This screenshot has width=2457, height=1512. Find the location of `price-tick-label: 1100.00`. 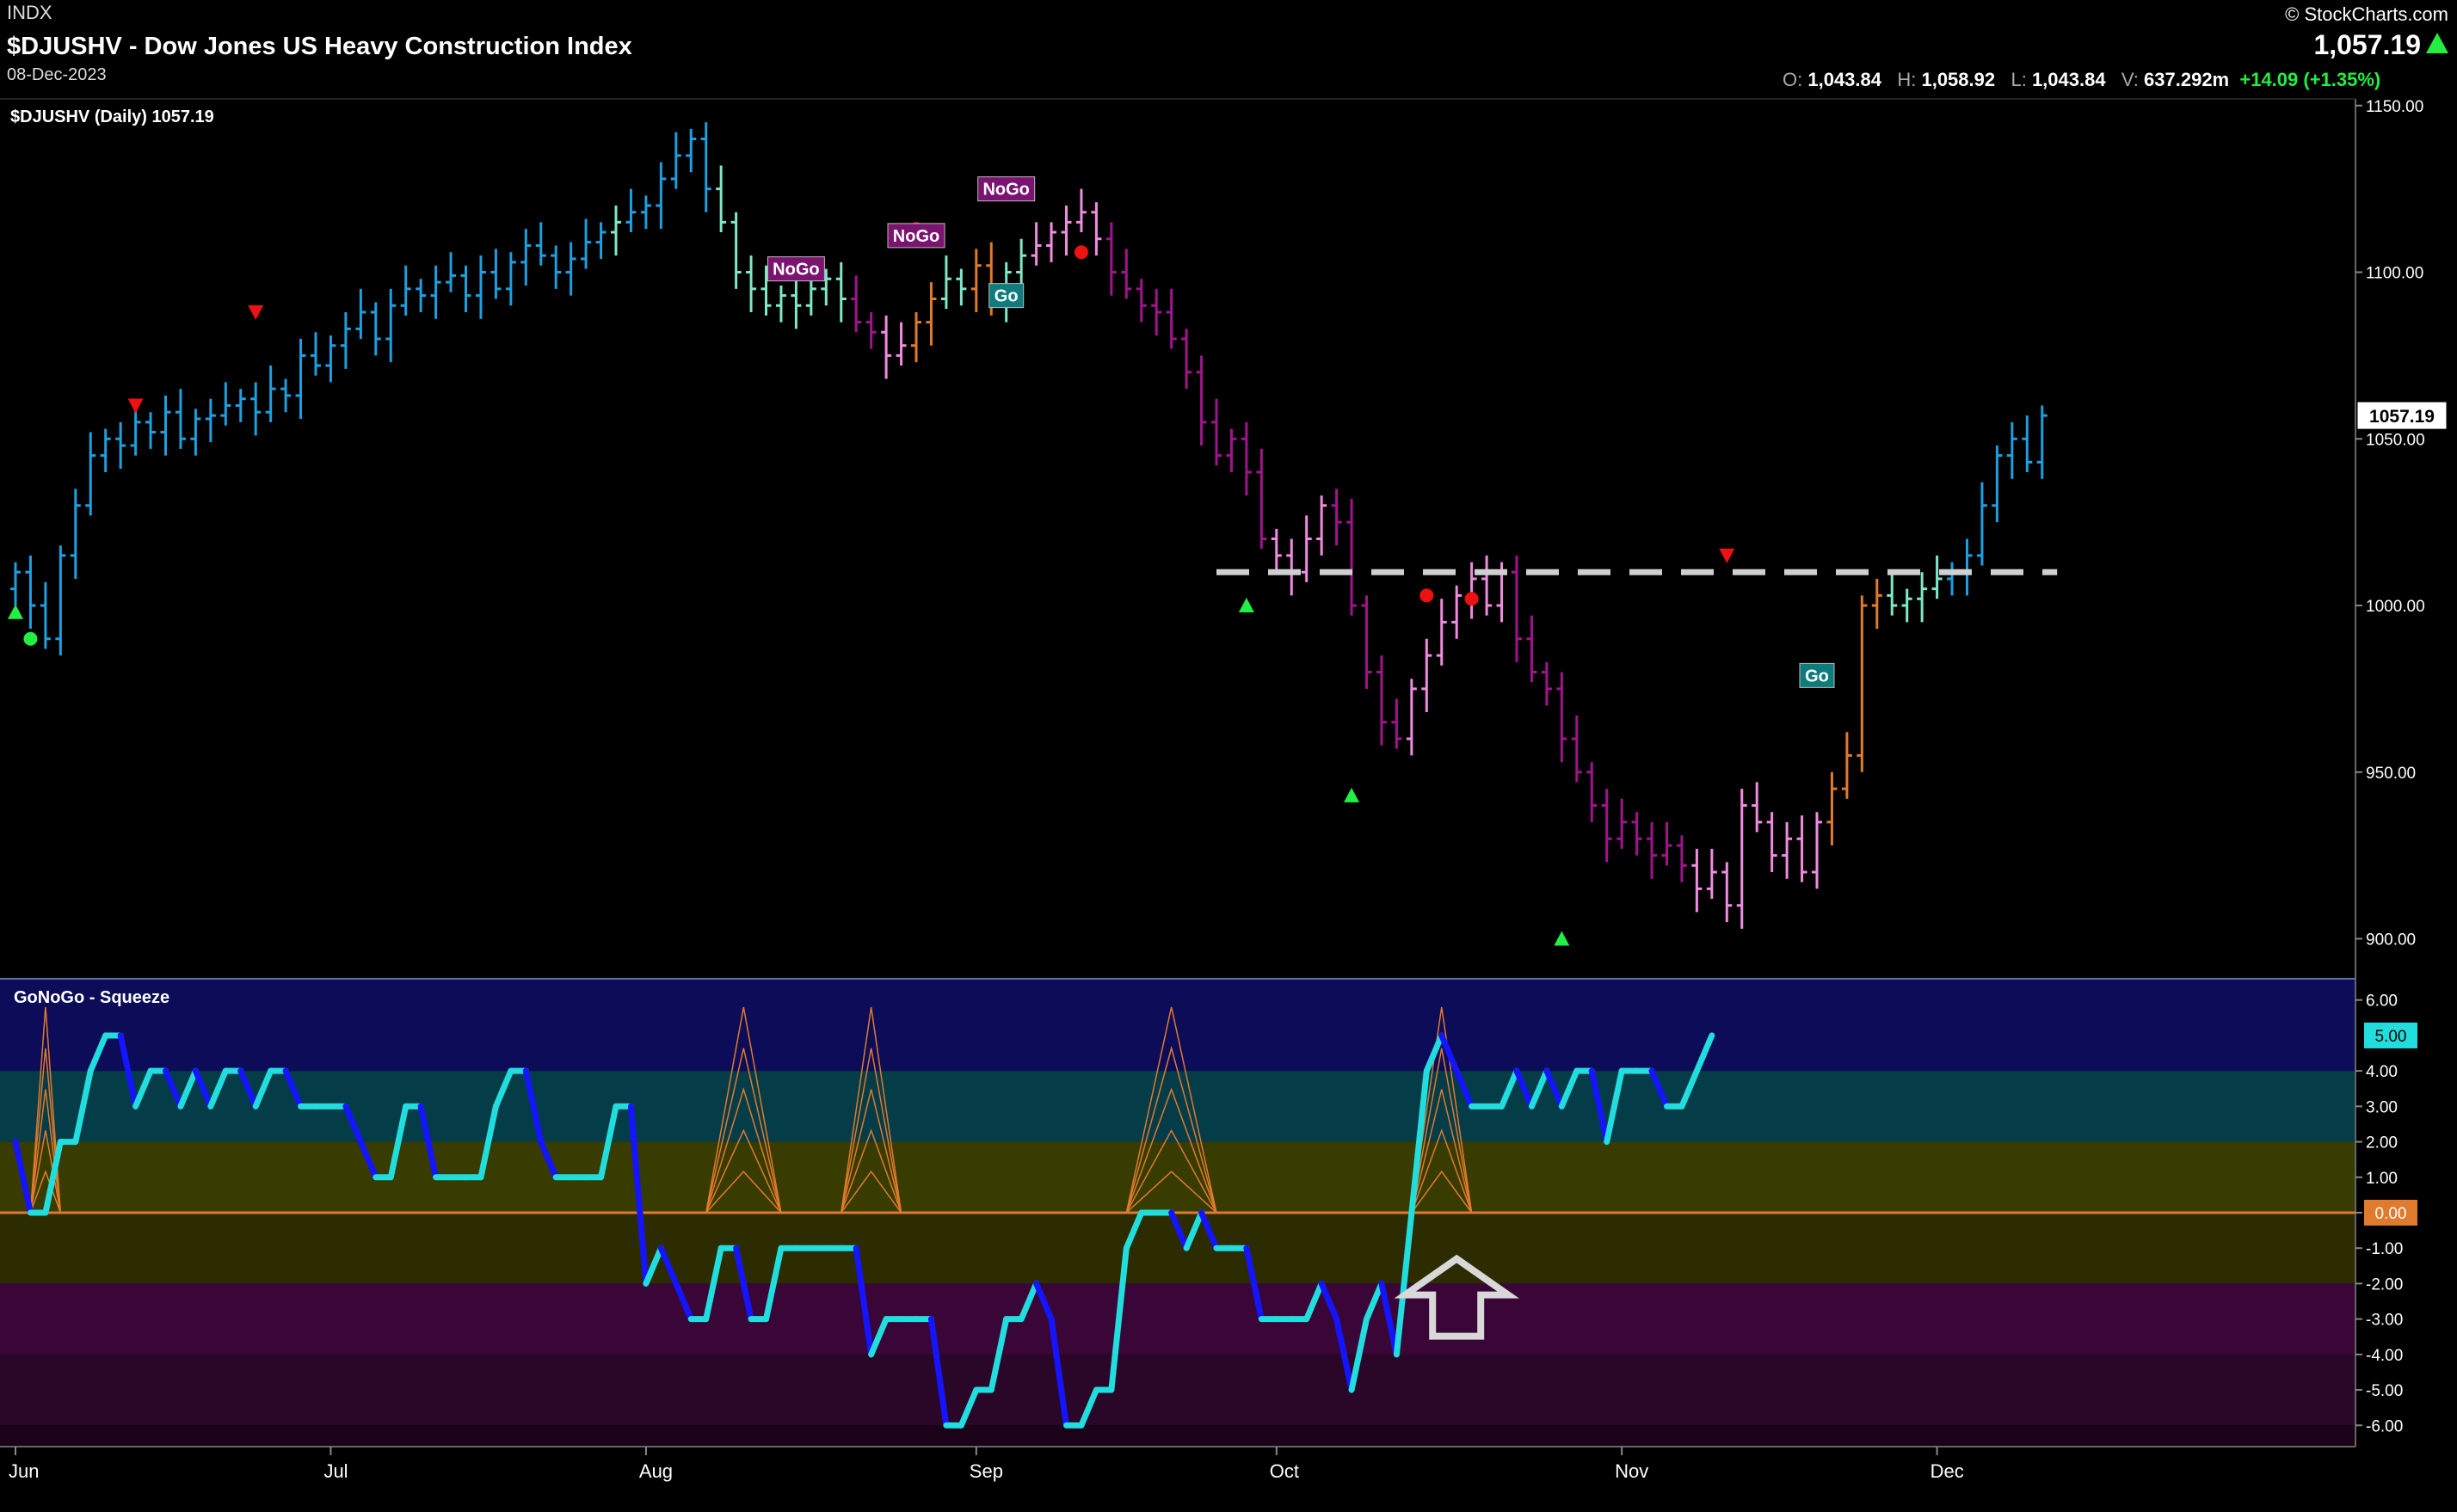

price-tick-label: 1100.00 is located at coordinates (2395, 274).